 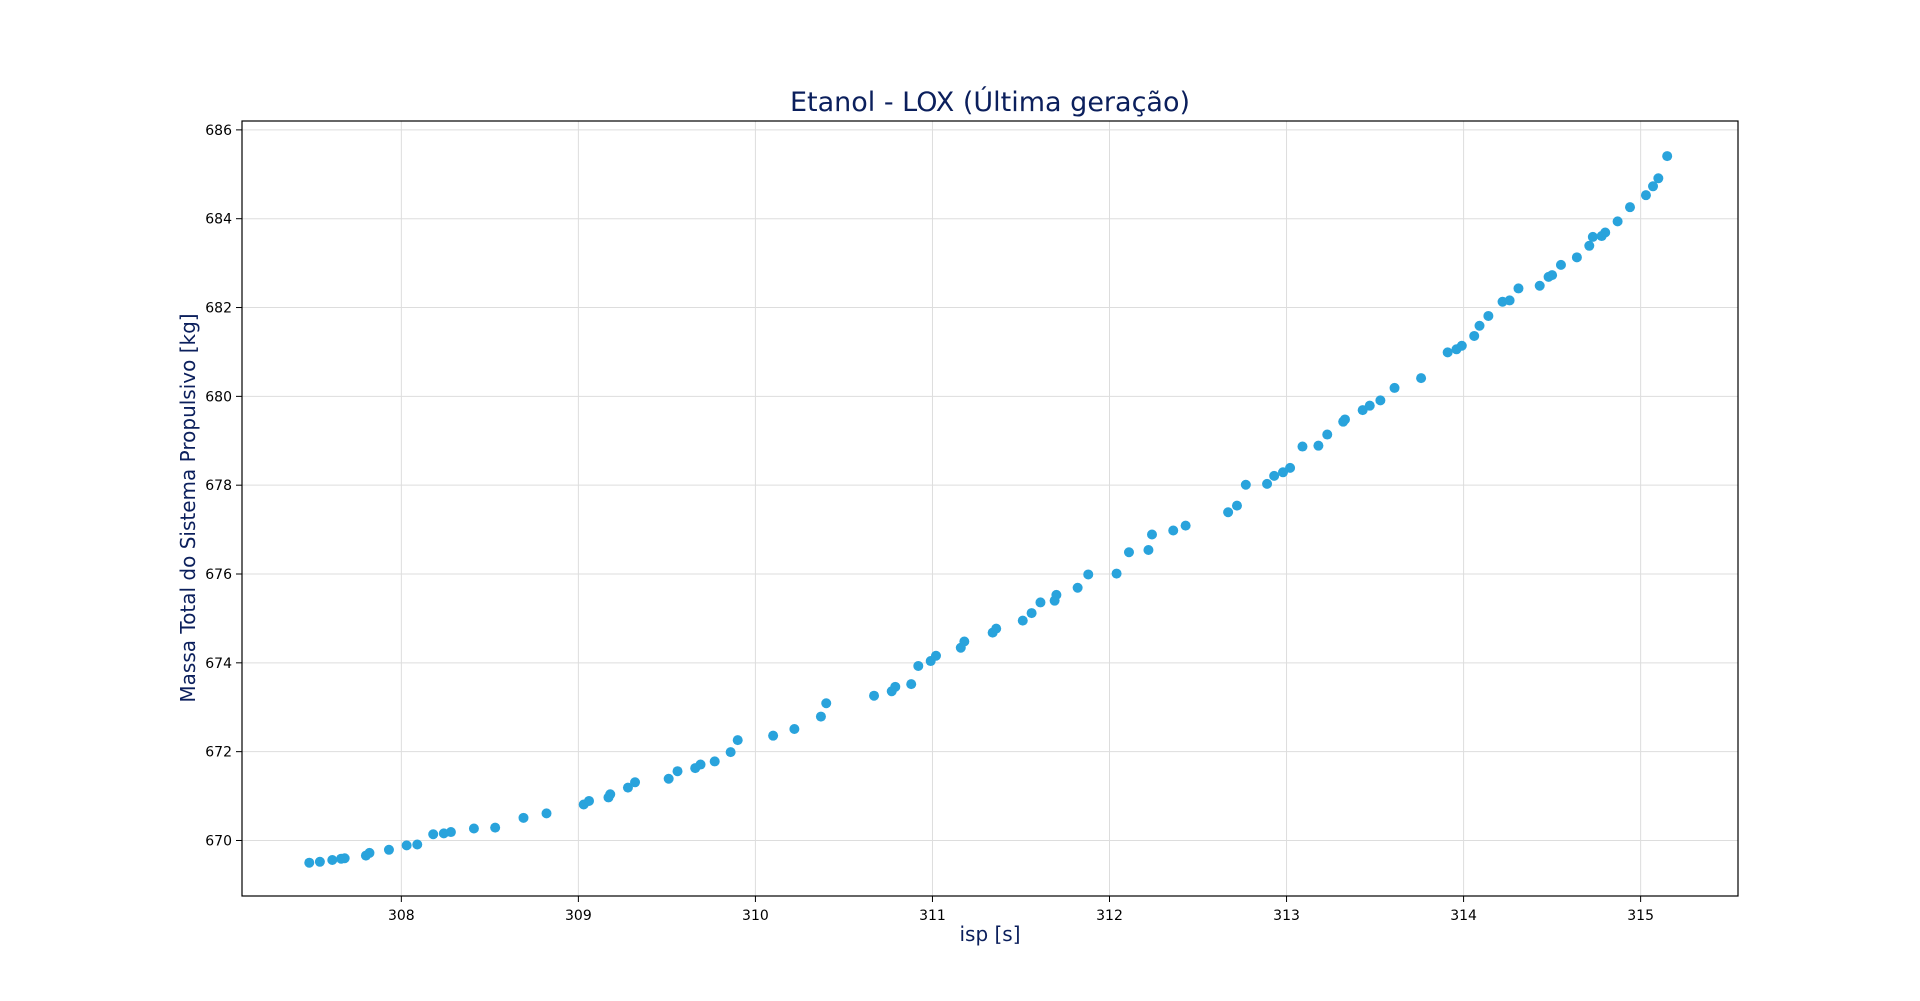 What do you see at coordinates (1640, 916) in the screenshot?
I see `x-tick-label: 315` at bounding box center [1640, 916].